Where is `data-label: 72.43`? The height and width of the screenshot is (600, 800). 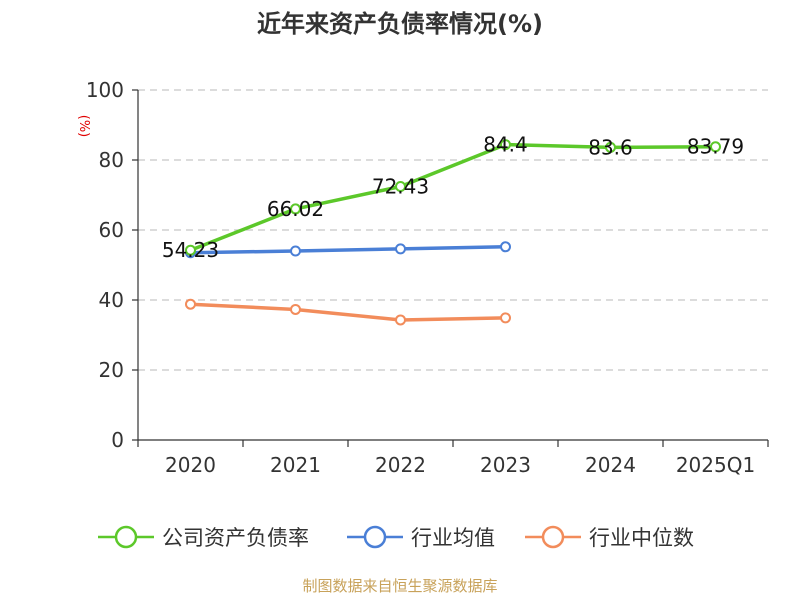
data-label: 72.43 is located at coordinates (400, 186).